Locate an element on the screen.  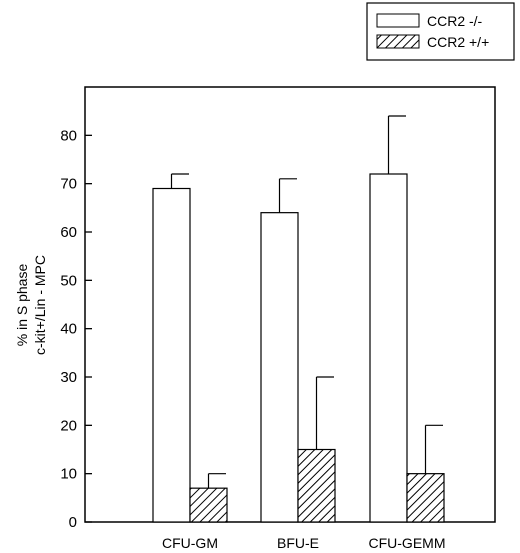
x-axis-labels: CFU-GM BFU-E CFU-GEMM is located at coordinates (304, 543).